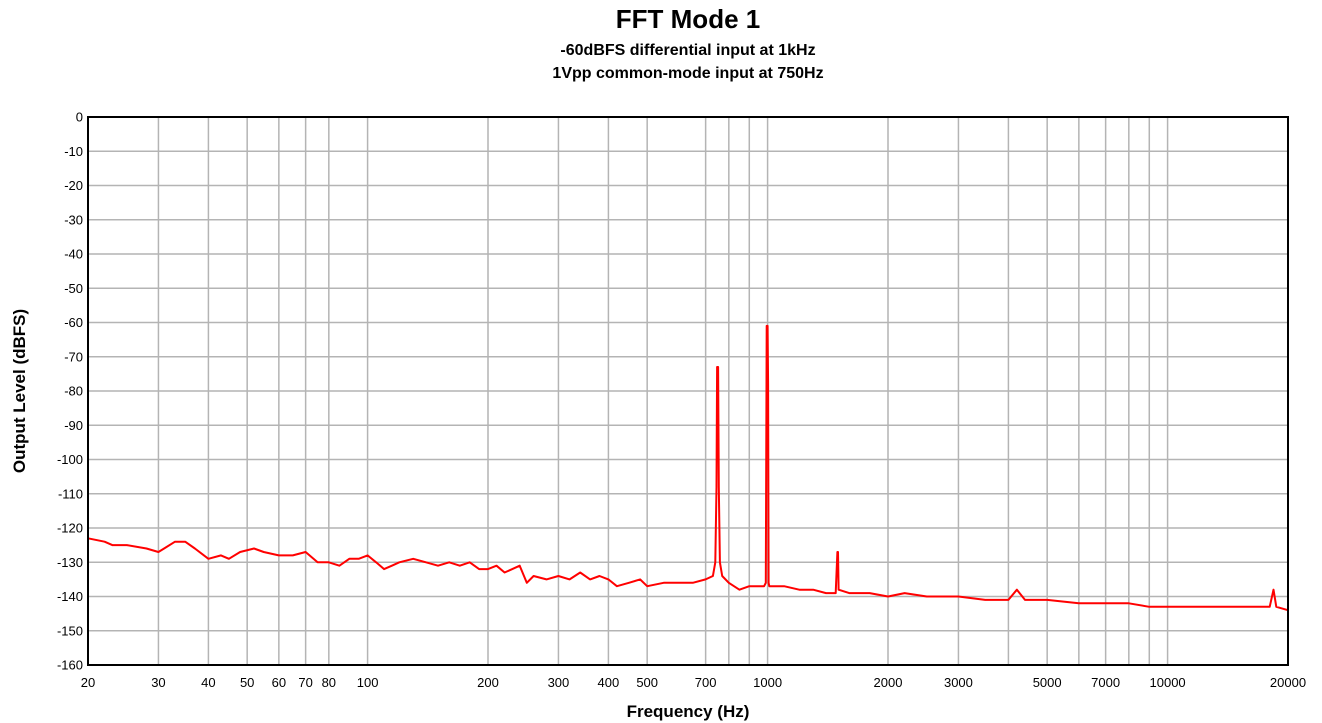 The height and width of the screenshot is (723, 1322). What do you see at coordinates (70, 459) in the screenshot?
I see `y-tick-label: -100` at bounding box center [70, 459].